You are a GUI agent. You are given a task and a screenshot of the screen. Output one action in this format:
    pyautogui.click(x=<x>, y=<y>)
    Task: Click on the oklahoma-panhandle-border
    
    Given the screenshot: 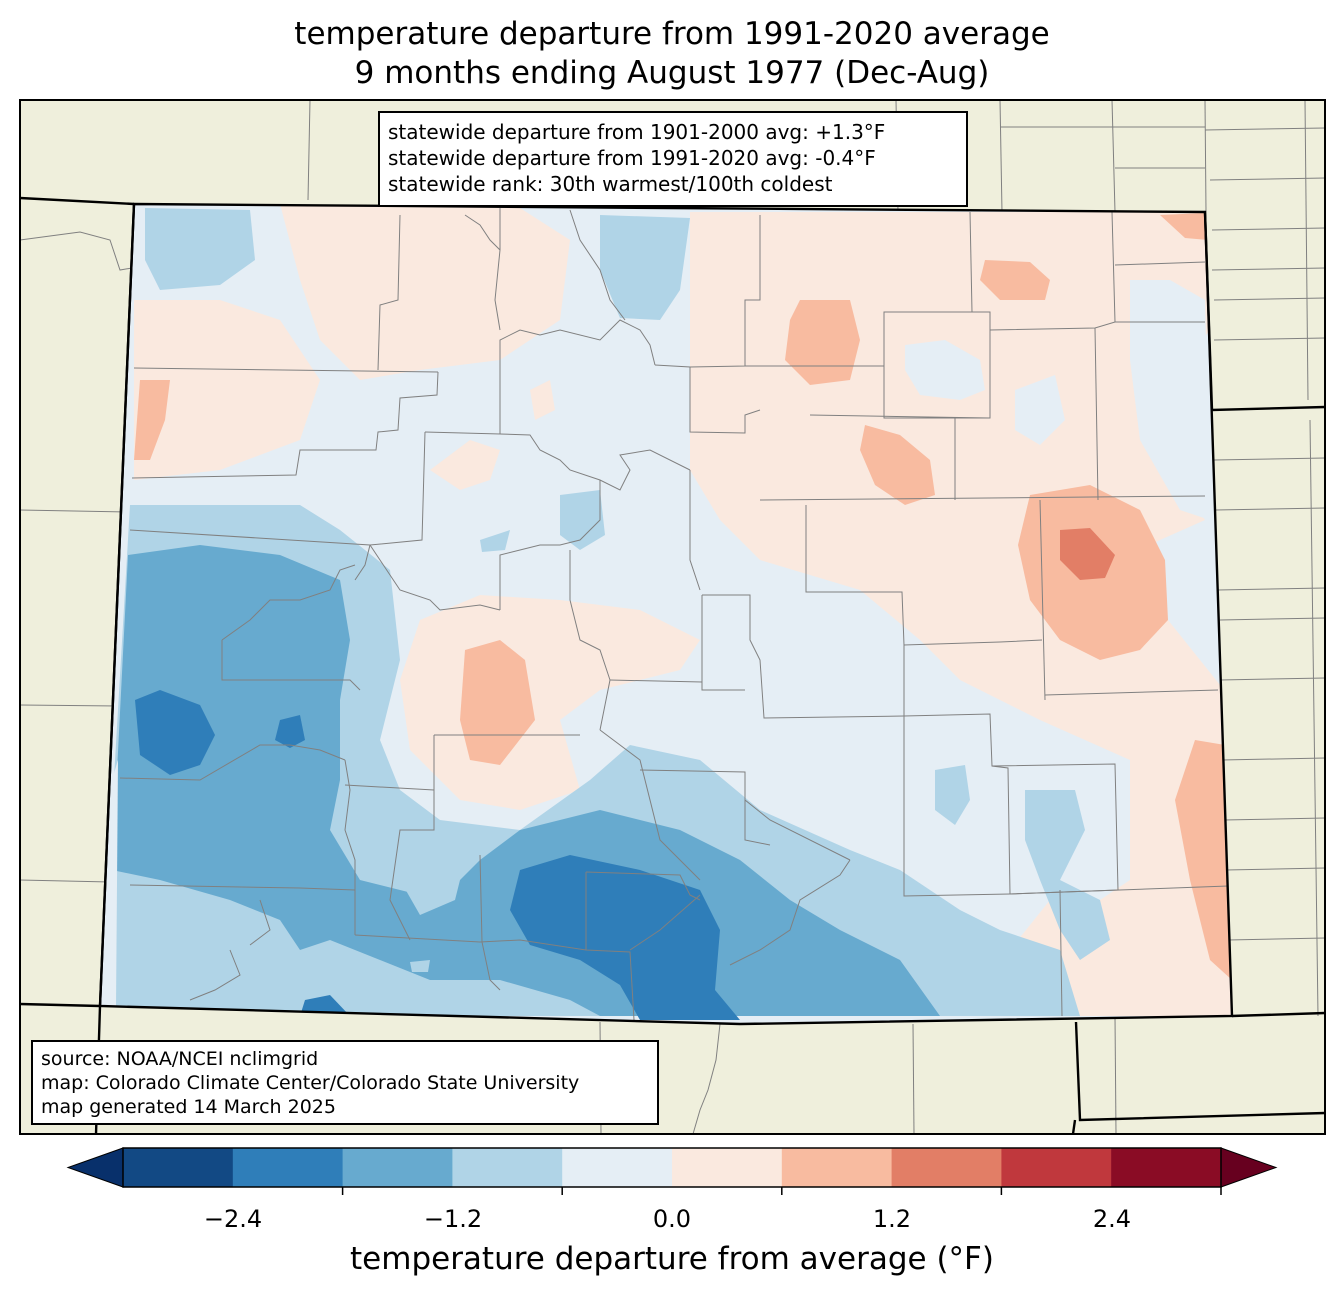 What is the action you would take?
    pyautogui.click(x=1200, y=1071)
    